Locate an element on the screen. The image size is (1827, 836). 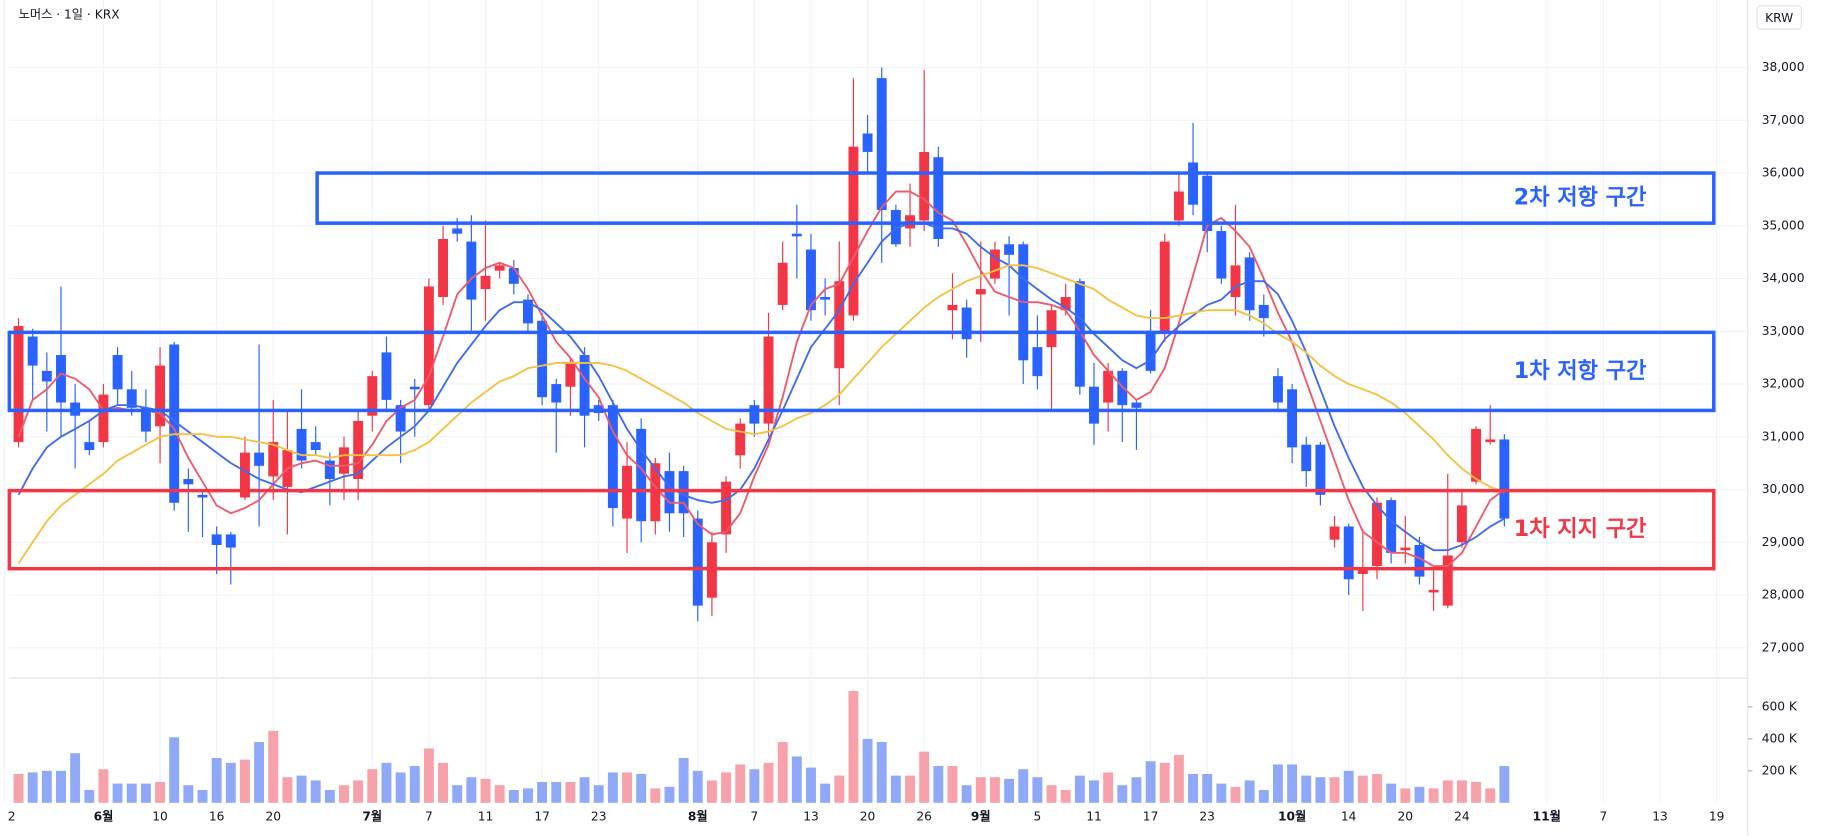
y-tick-label: 36,000 is located at coordinates (1783, 173).